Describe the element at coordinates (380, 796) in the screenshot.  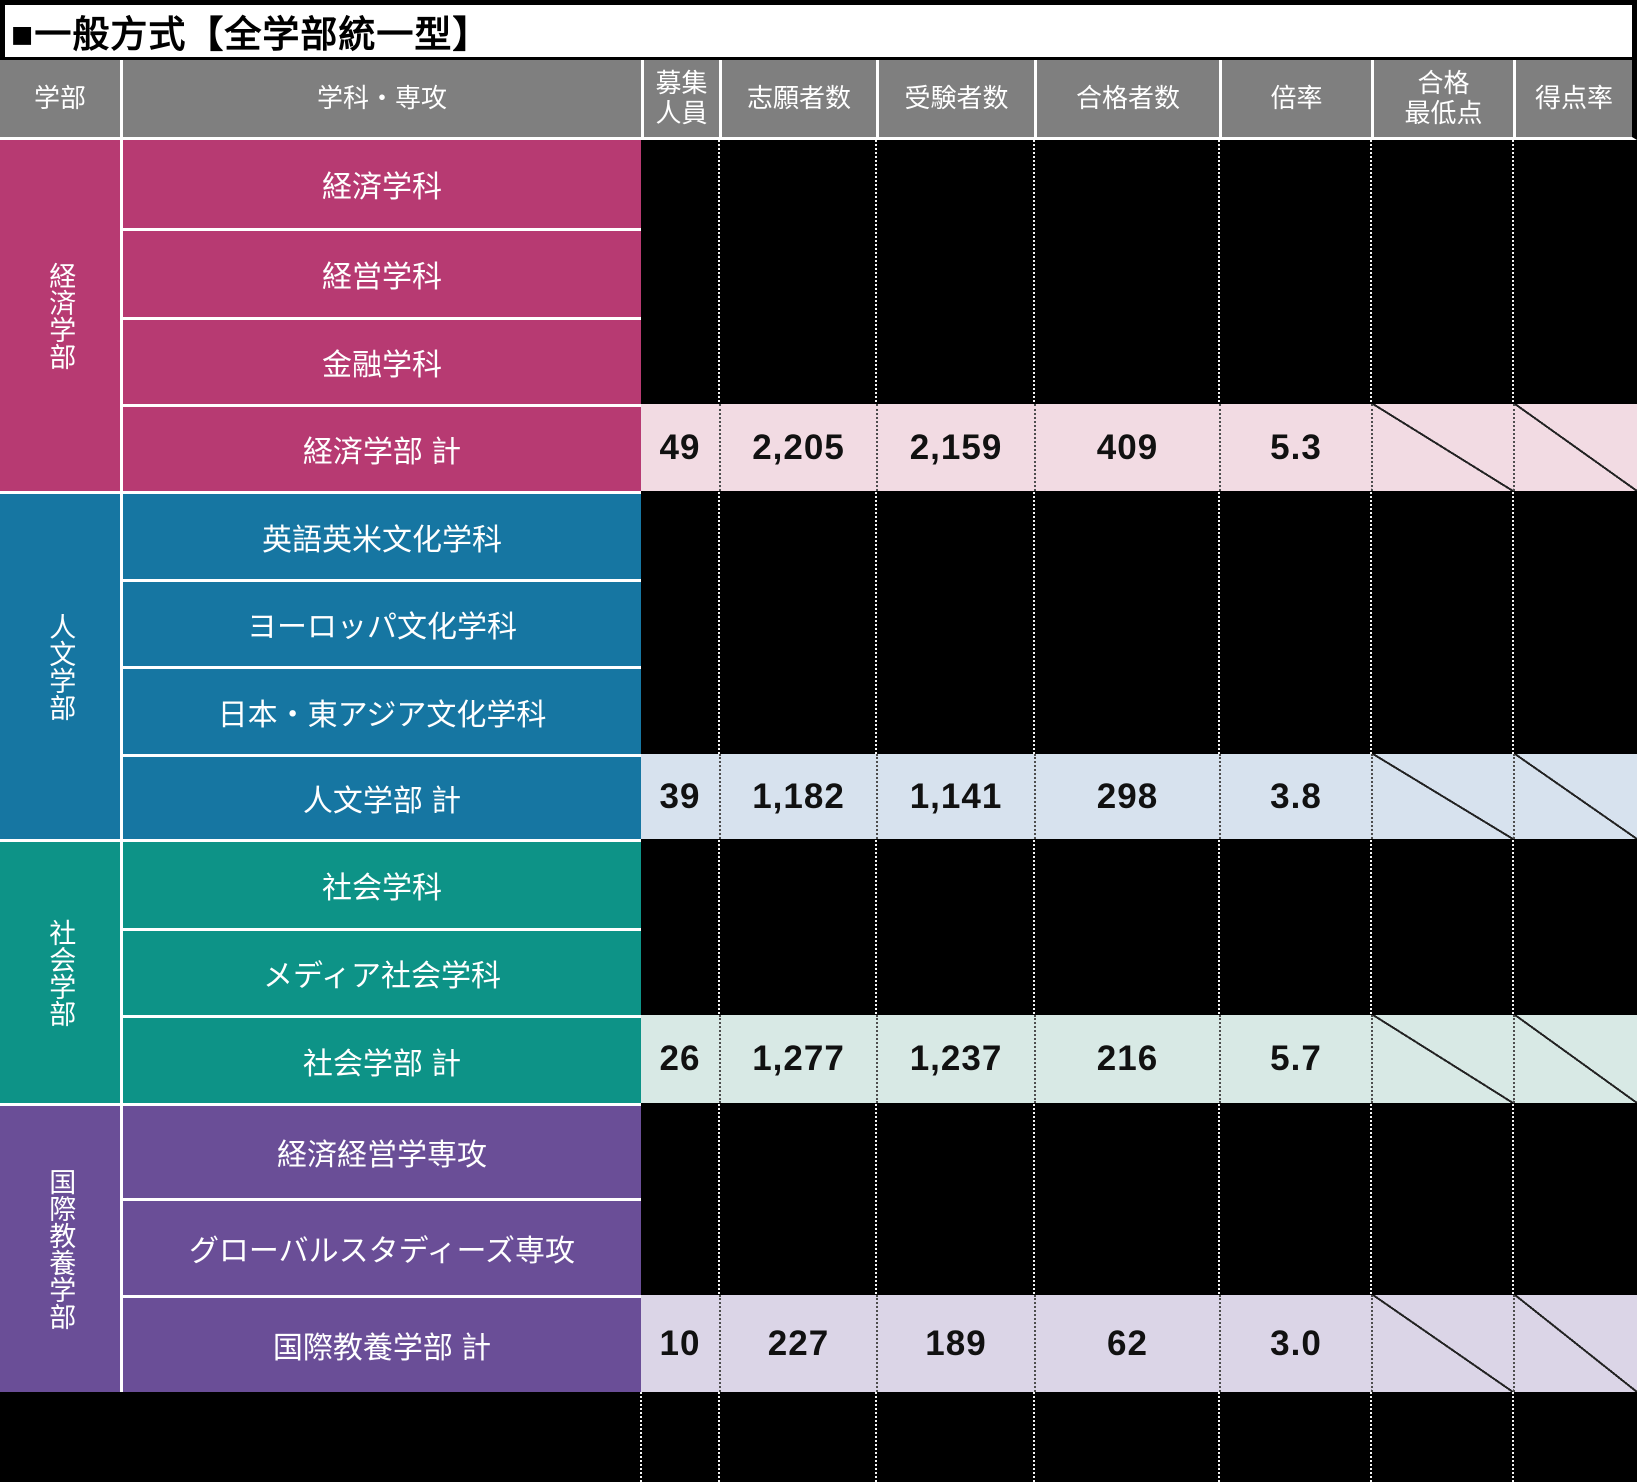
I see `total-label-cell: 人文学部 計` at that location.